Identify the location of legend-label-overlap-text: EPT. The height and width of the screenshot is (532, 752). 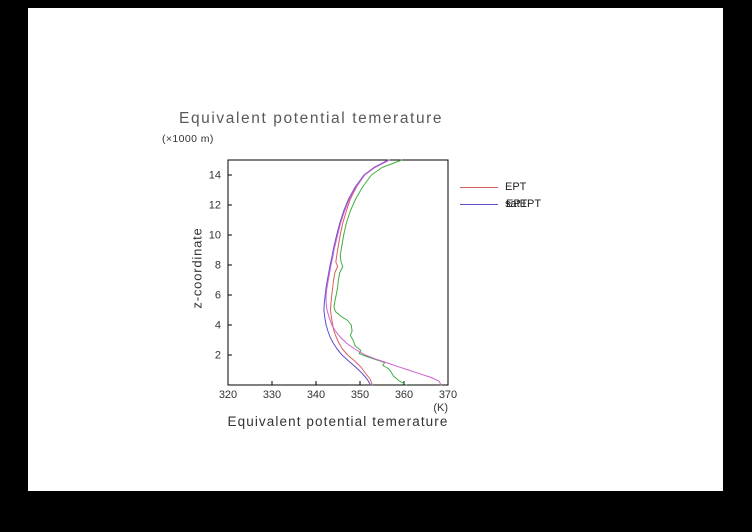
(517, 204).